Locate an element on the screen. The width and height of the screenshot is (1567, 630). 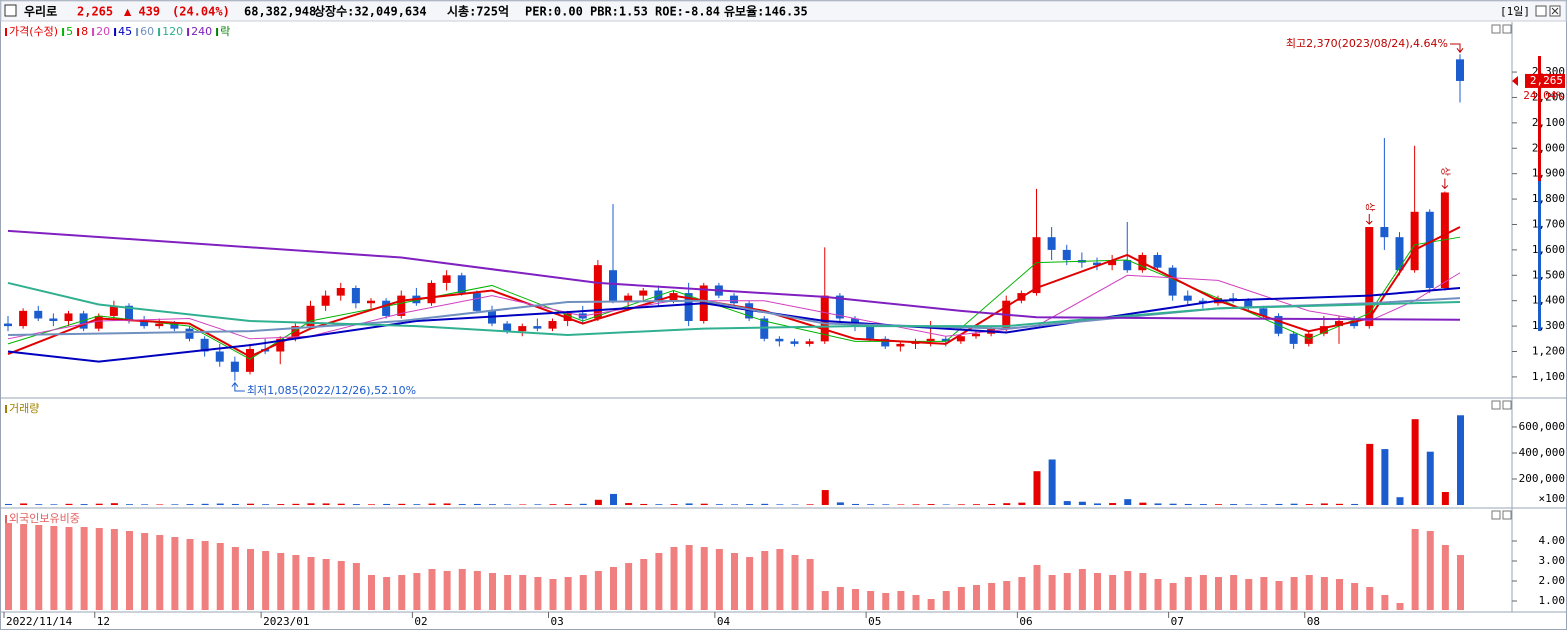
y-tick-label: 1,400 is located at coordinates (1548, 300).